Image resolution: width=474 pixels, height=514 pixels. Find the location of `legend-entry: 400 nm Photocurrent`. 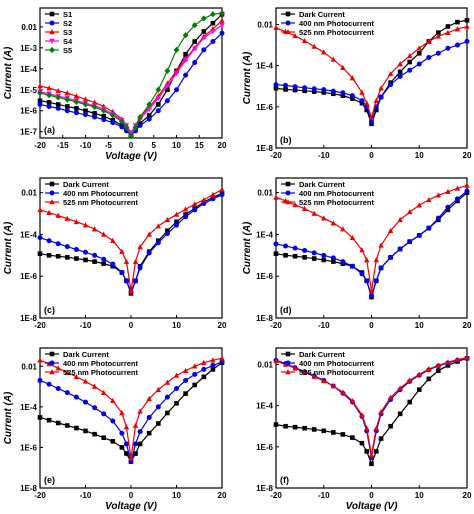

legend-entry: 400 nm Photocurrent is located at coordinates (337, 363).